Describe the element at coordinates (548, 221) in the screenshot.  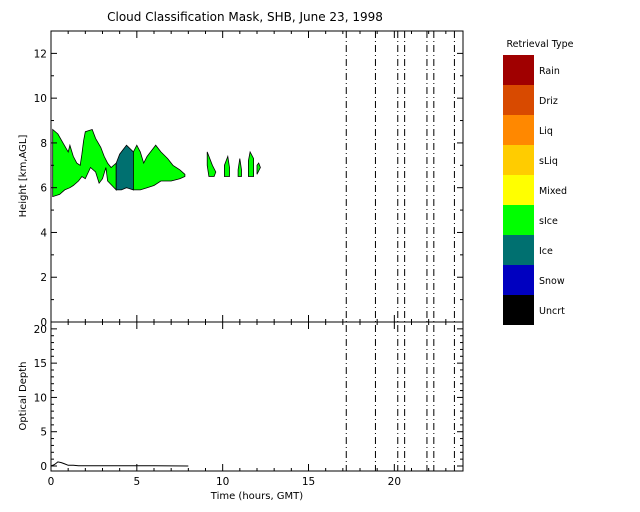
I see `legend-label-sice: sIce` at that location.